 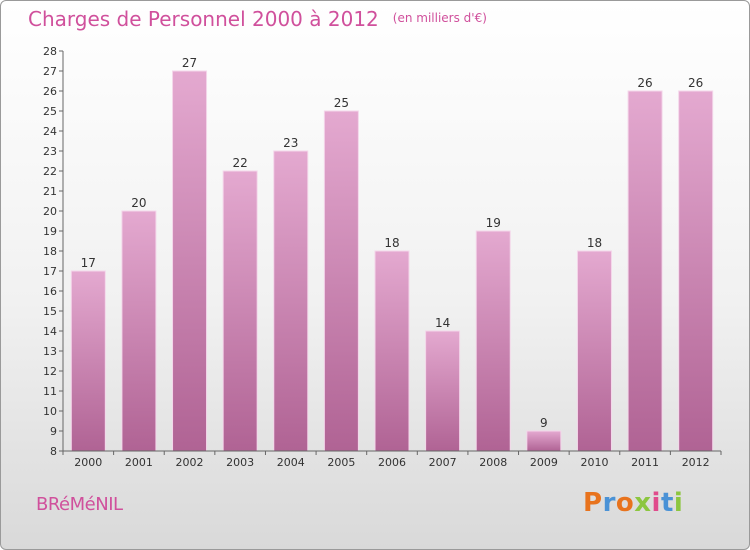 What do you see at coordinates (667, 503) in the screenshot?
I see `logo-letter: t` at bounding box center [667, 503].